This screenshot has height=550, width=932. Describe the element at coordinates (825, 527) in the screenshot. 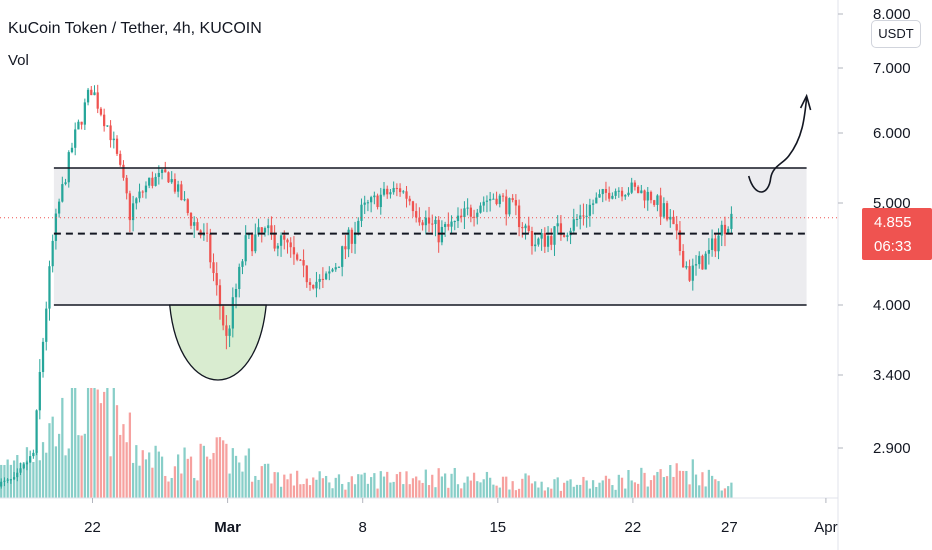

I see `time-tick-label: Apr` at that location.